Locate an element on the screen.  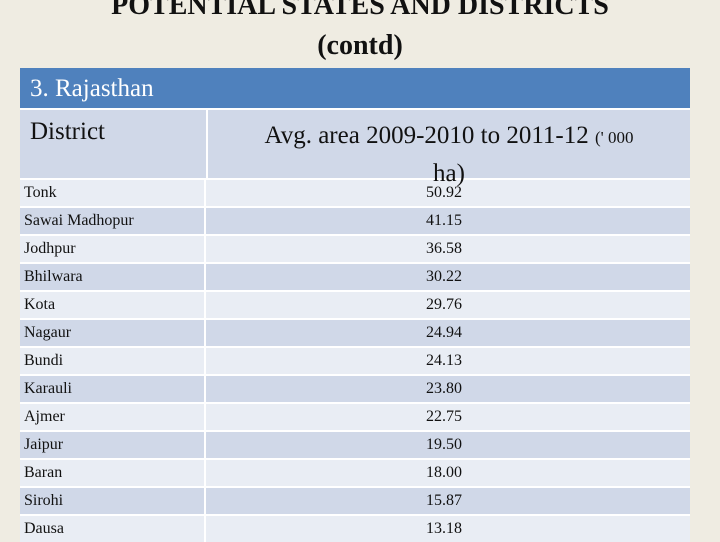
area-value-cell: 23.80 is located at coordinates (444, 388).